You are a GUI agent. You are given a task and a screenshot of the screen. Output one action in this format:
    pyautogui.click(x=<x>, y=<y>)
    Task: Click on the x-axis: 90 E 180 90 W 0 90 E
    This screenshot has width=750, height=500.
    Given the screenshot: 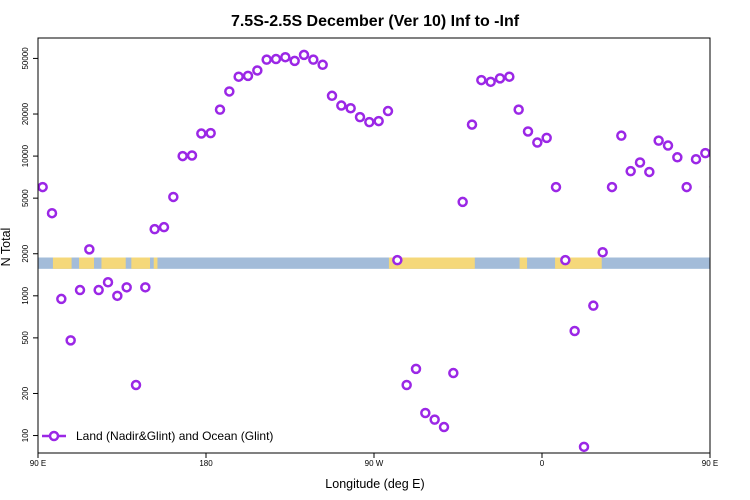 What is the action you would take?
    pyautogui.click(x=374, y=460)
    